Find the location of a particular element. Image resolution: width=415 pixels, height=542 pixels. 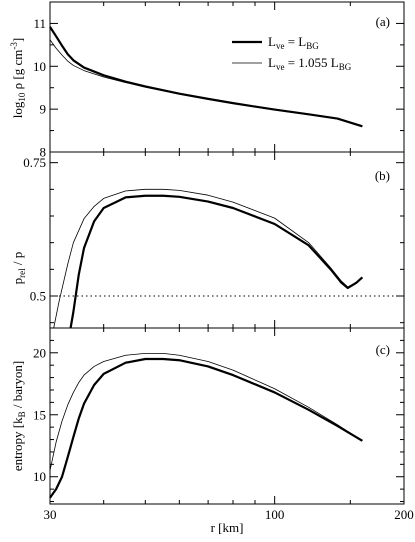

y-tick-label-b: 0.75 is located at coordinates (34, 162).